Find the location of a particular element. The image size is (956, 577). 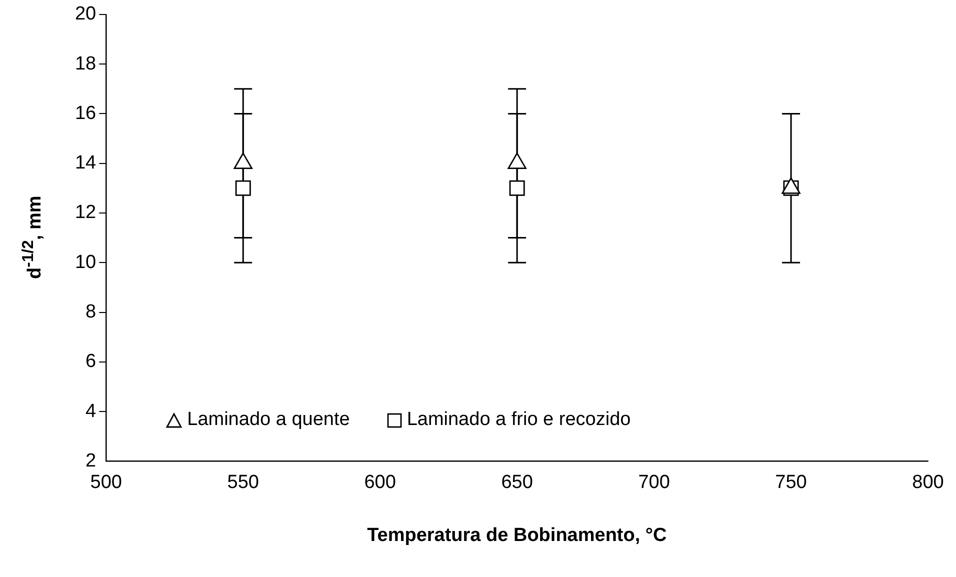

y-tick-label: 18 is located at coordinates (85, 63).